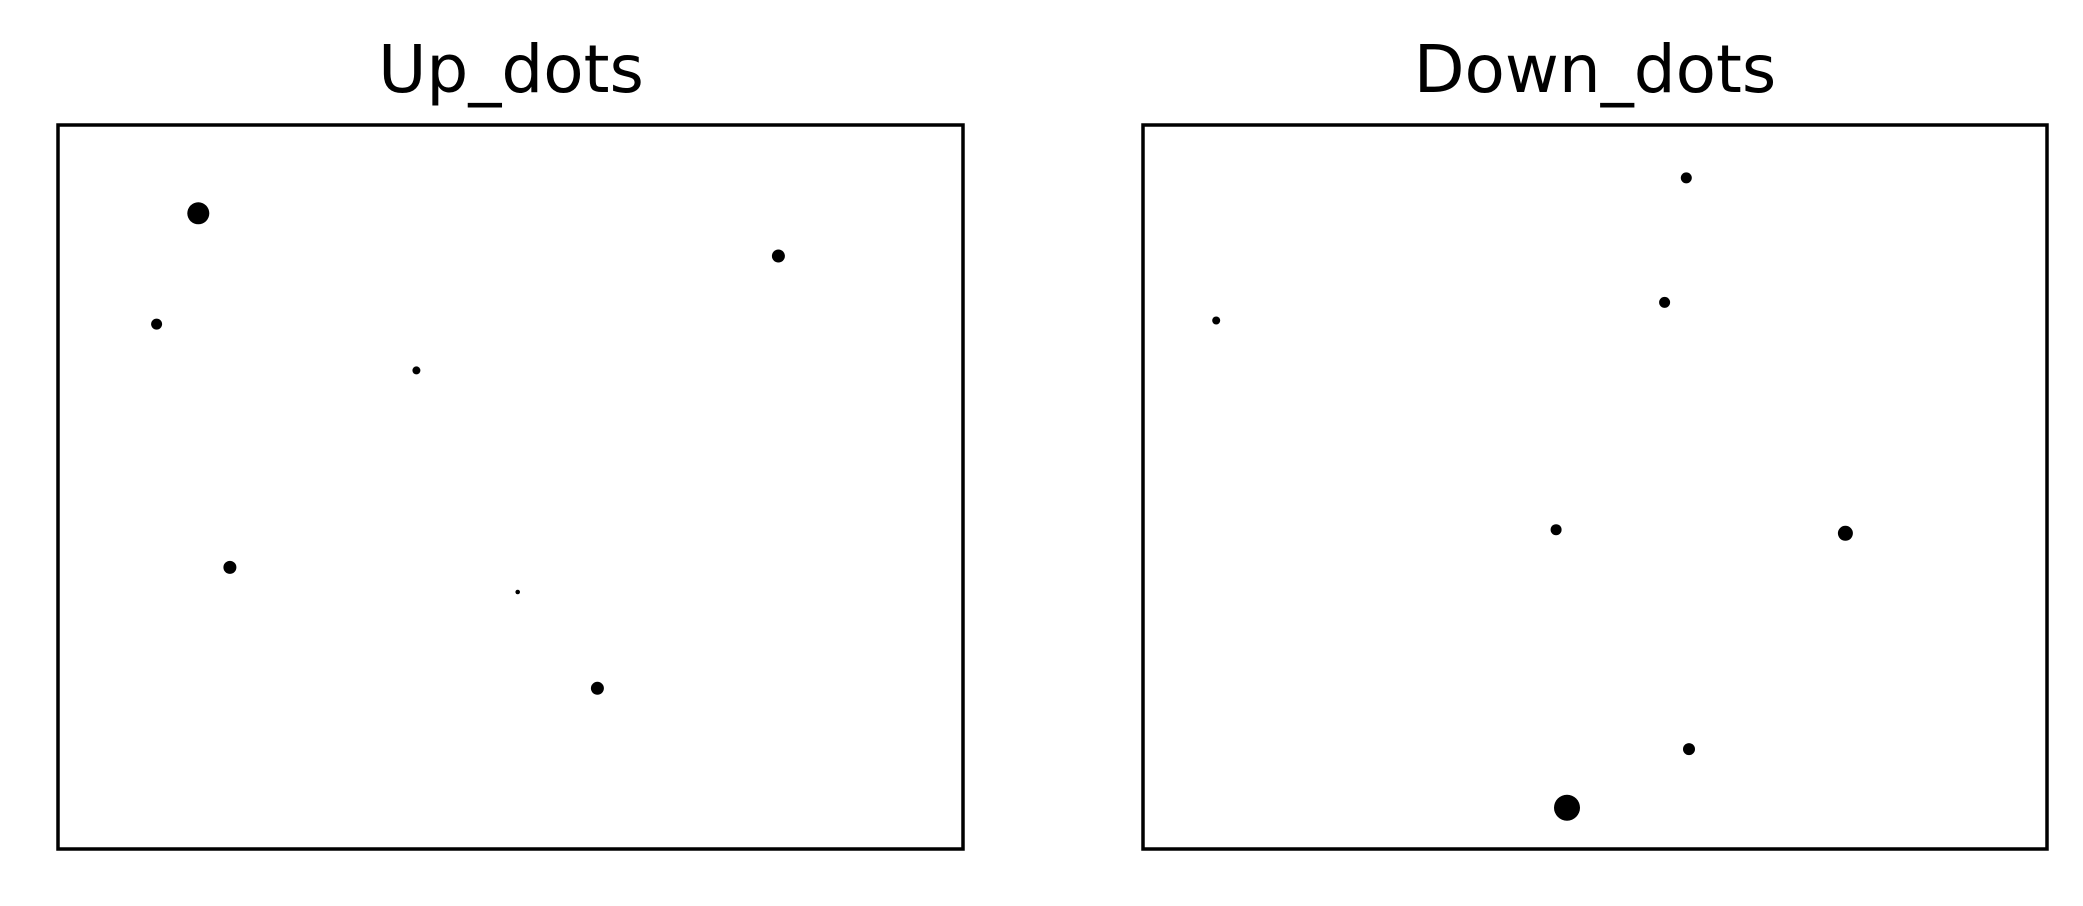 The image size is (2083, 906). What do you see at coordinates (1595, 69) in the screenshot?
I see `down-dots-title: Down_dots` at bounding box center [1595, 69].